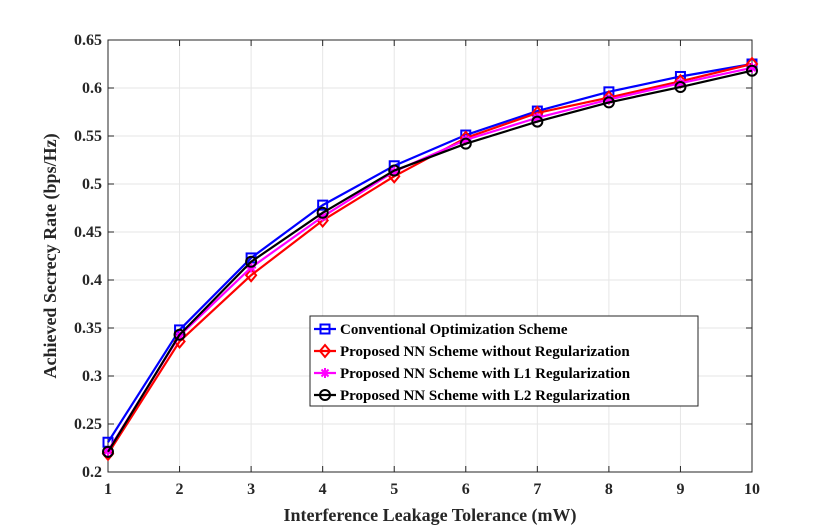  Describe the element at coordinates (394, 489) in the screenshot. I see `x-tick-label: 5` at that location.